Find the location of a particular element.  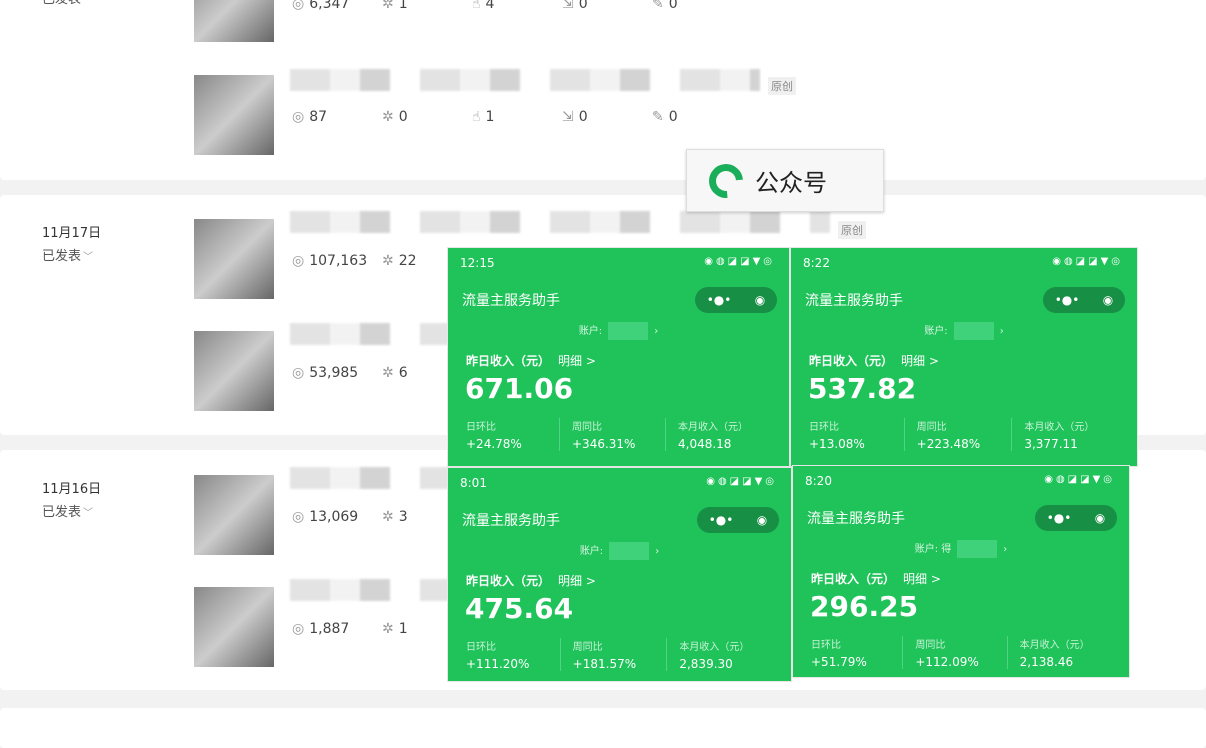

article-stats: ◎ 107,163 ✲ 22 is located at coordinates (382, 261).